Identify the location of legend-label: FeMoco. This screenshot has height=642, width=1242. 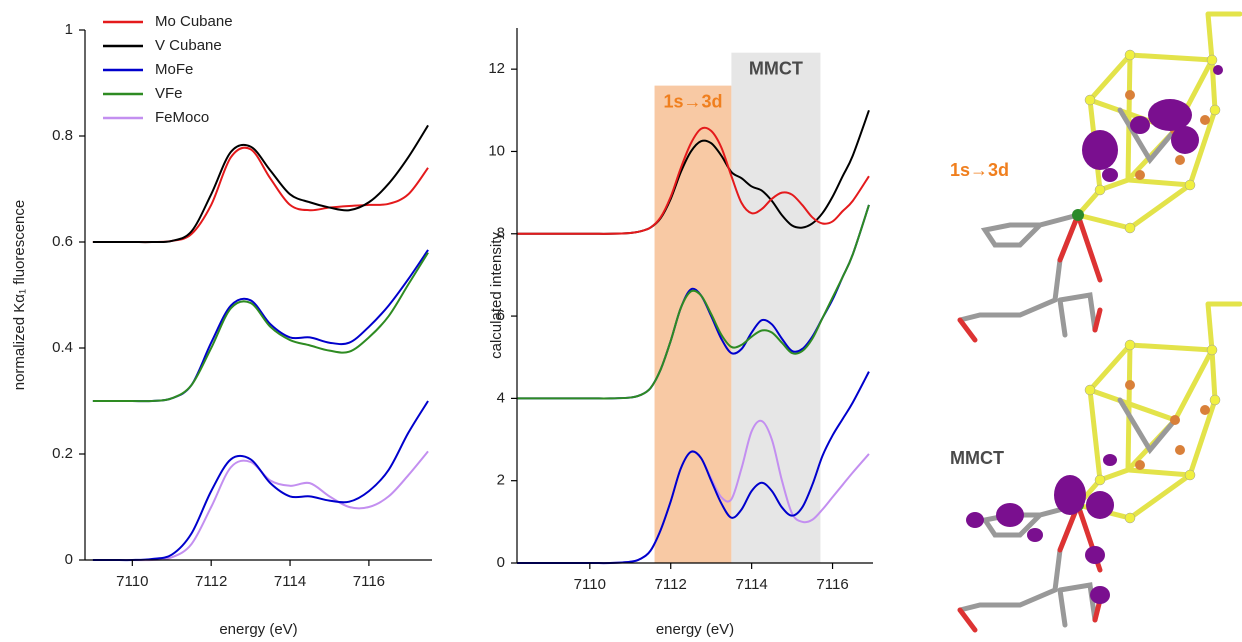
(182, 117).